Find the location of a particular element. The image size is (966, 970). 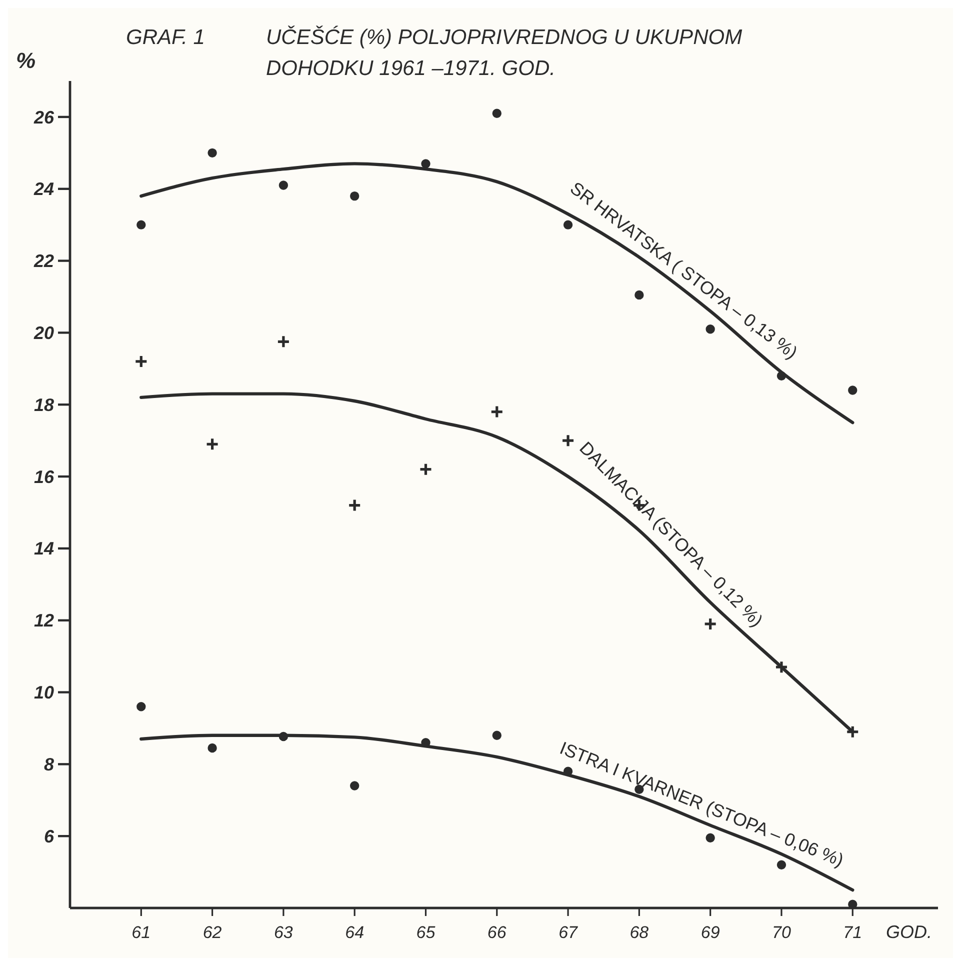

x-tick-label: 62 is located at coordinates (212, 932).